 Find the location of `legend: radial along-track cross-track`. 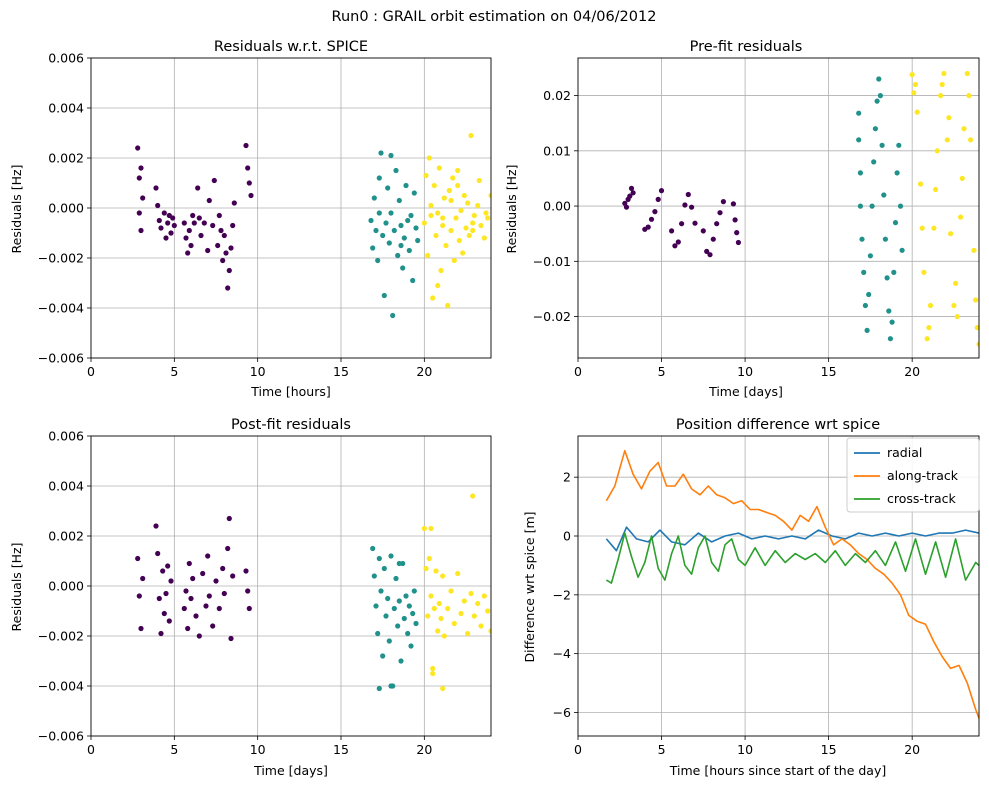

legend: radial along-track cross-track is located at coordinates (913, 475).